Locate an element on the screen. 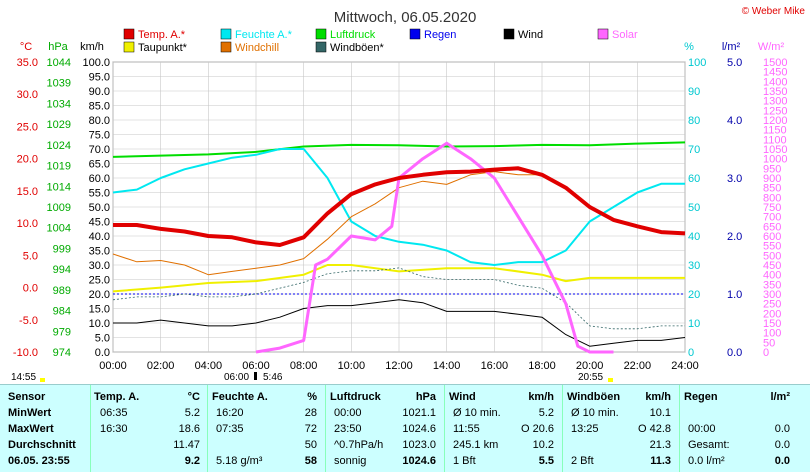  legend-label: Feuchte A.* is located at coordinates (264, 35).